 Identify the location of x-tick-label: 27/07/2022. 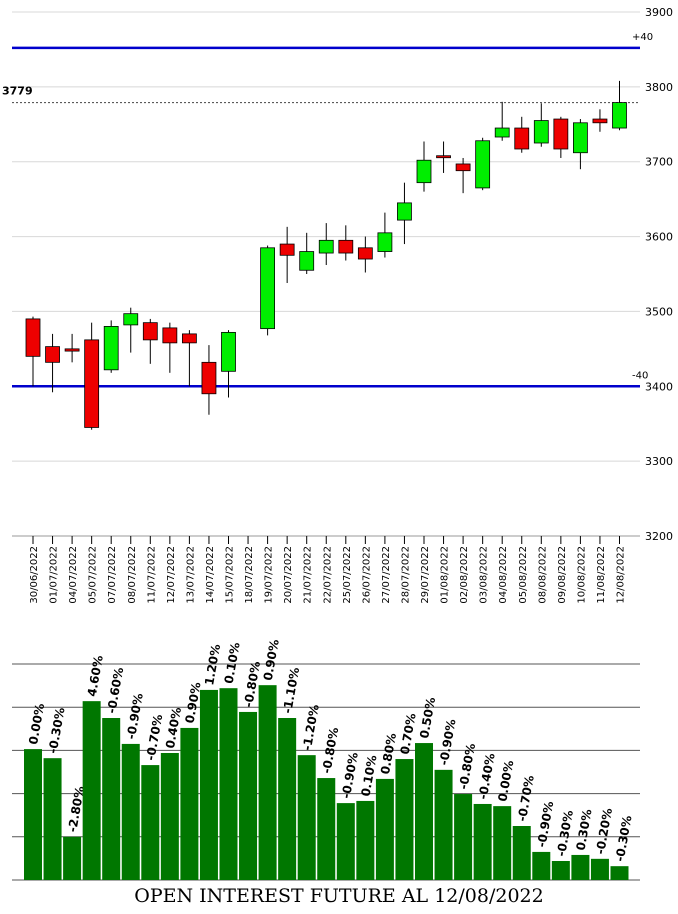
(386, 575).